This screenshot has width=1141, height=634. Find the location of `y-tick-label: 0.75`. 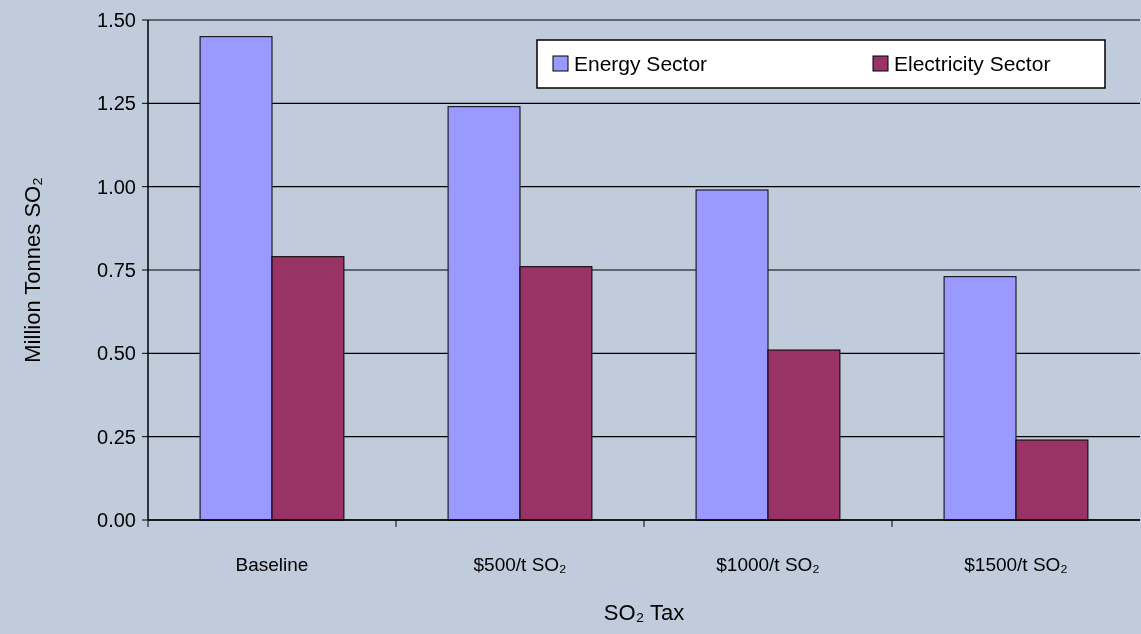

y-tick-label: 0.75 is located at coordinates (116, 270).